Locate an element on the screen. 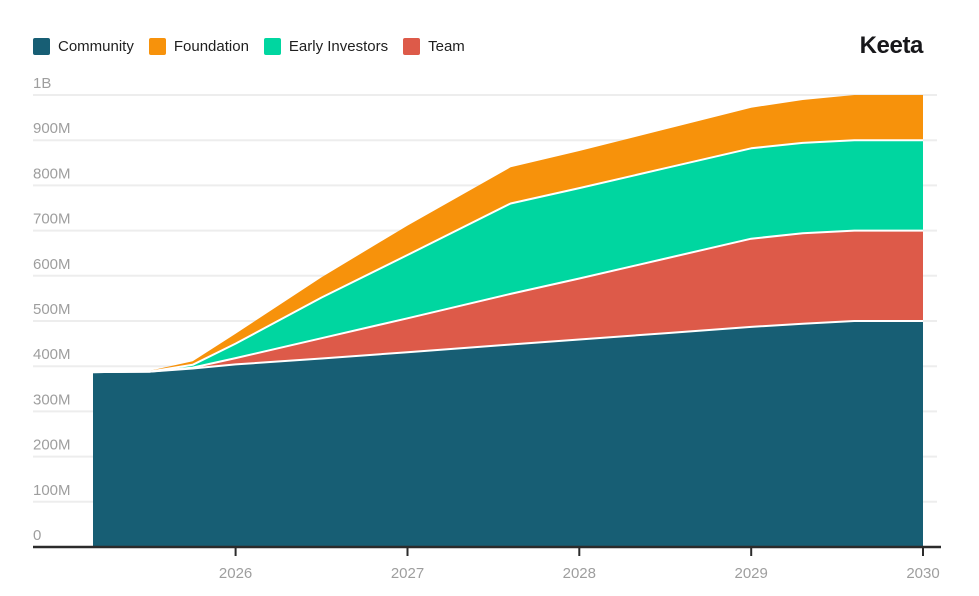 The height and width of the screenshot is (596, 979). y-axis-label-400m: 400M is located at coordinates (52, 354).